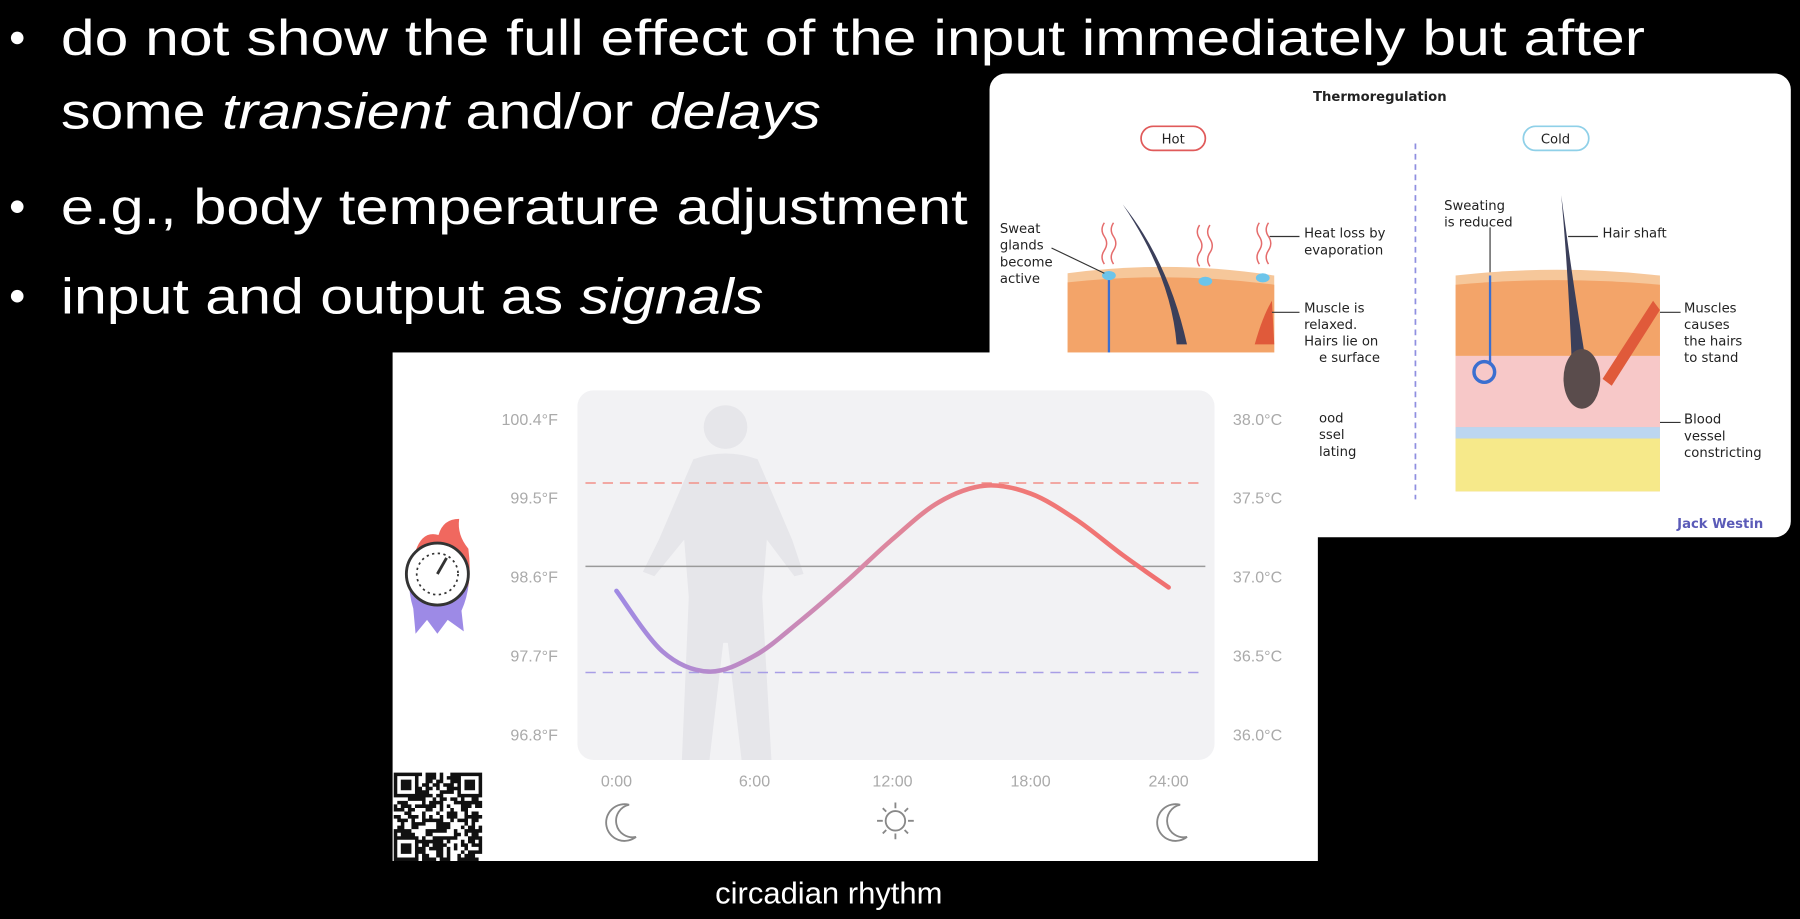 The height and width of the screenshot is (919, 1800). I want to click on cold-label: Cold, so click(1555, 140).